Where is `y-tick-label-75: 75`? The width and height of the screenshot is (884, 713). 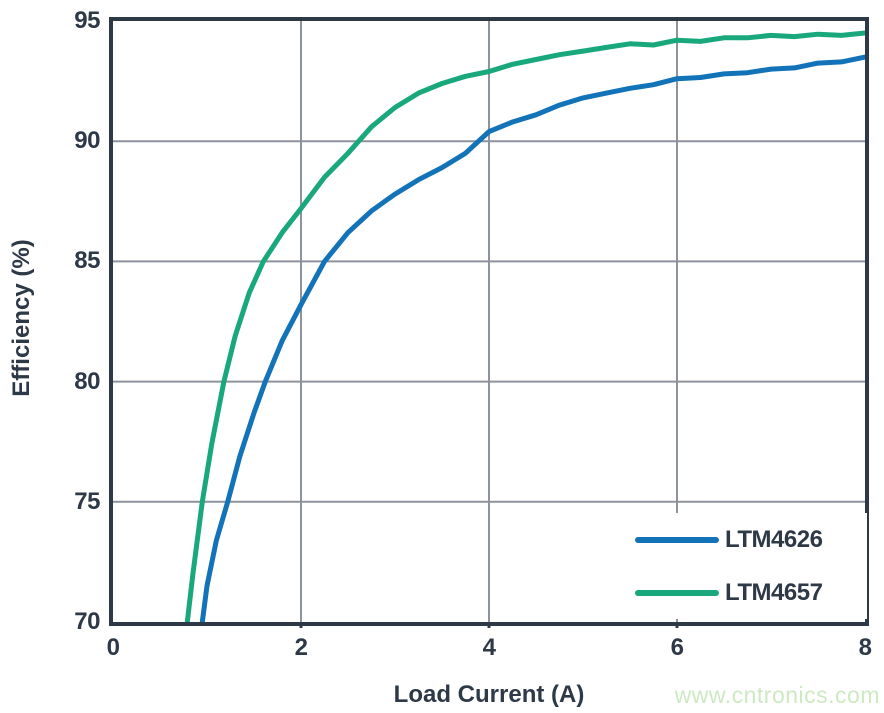 y-tick-label-75: 75 is located at coordinates (87, 501).